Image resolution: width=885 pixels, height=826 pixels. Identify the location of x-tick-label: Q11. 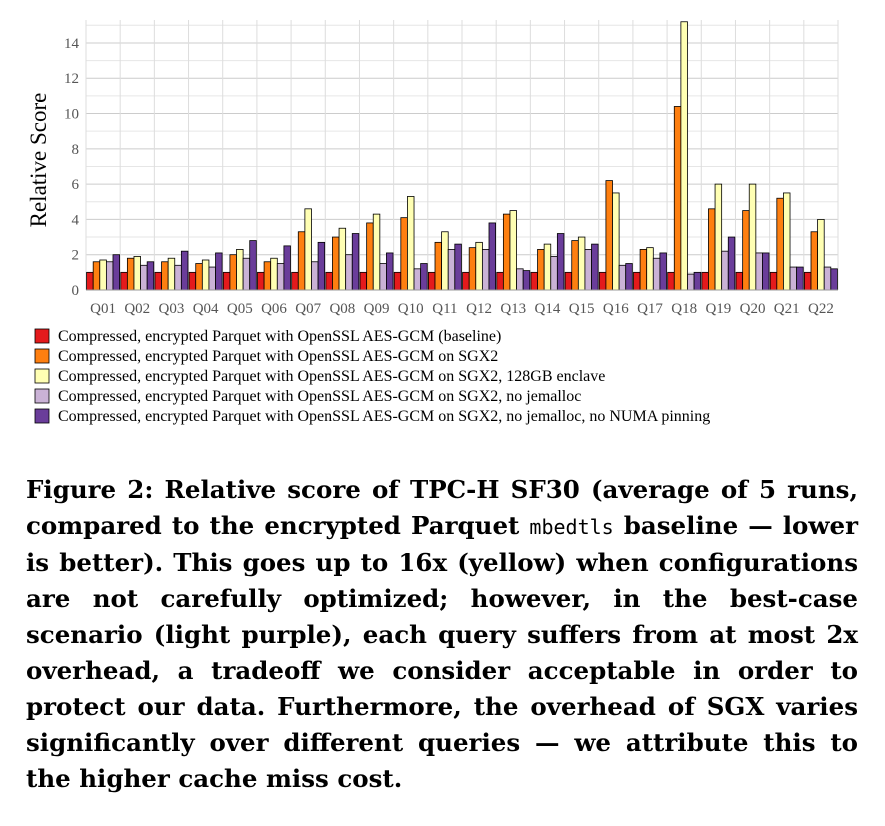
(444, 309).